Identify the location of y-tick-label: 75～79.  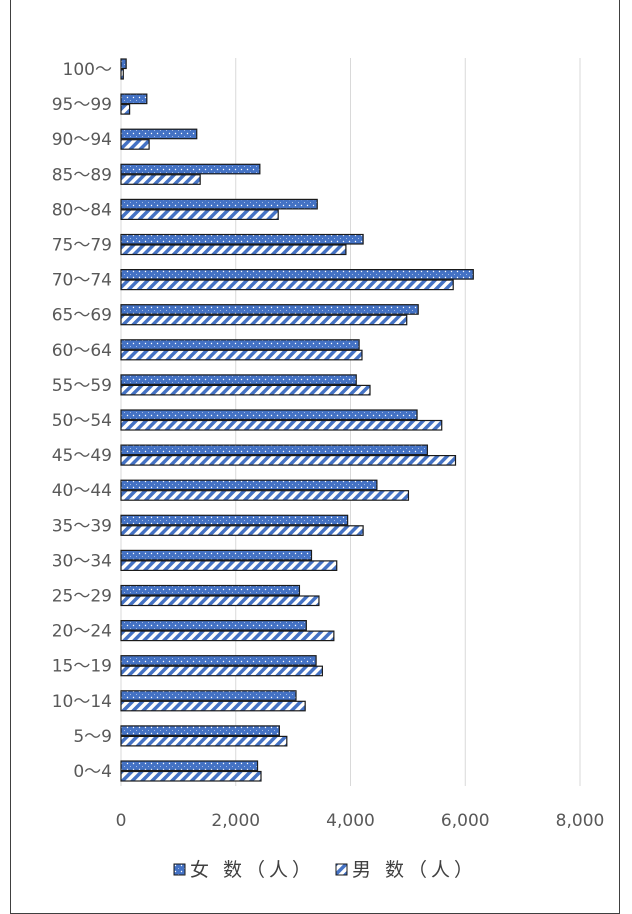
(82, 246).